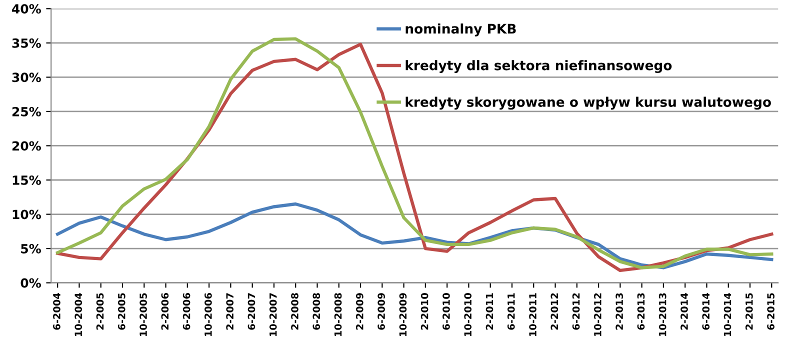  Describe the element at coordinates (641, 311) in the screenshot. I see `x-tick-label: 6-2013` at that location.